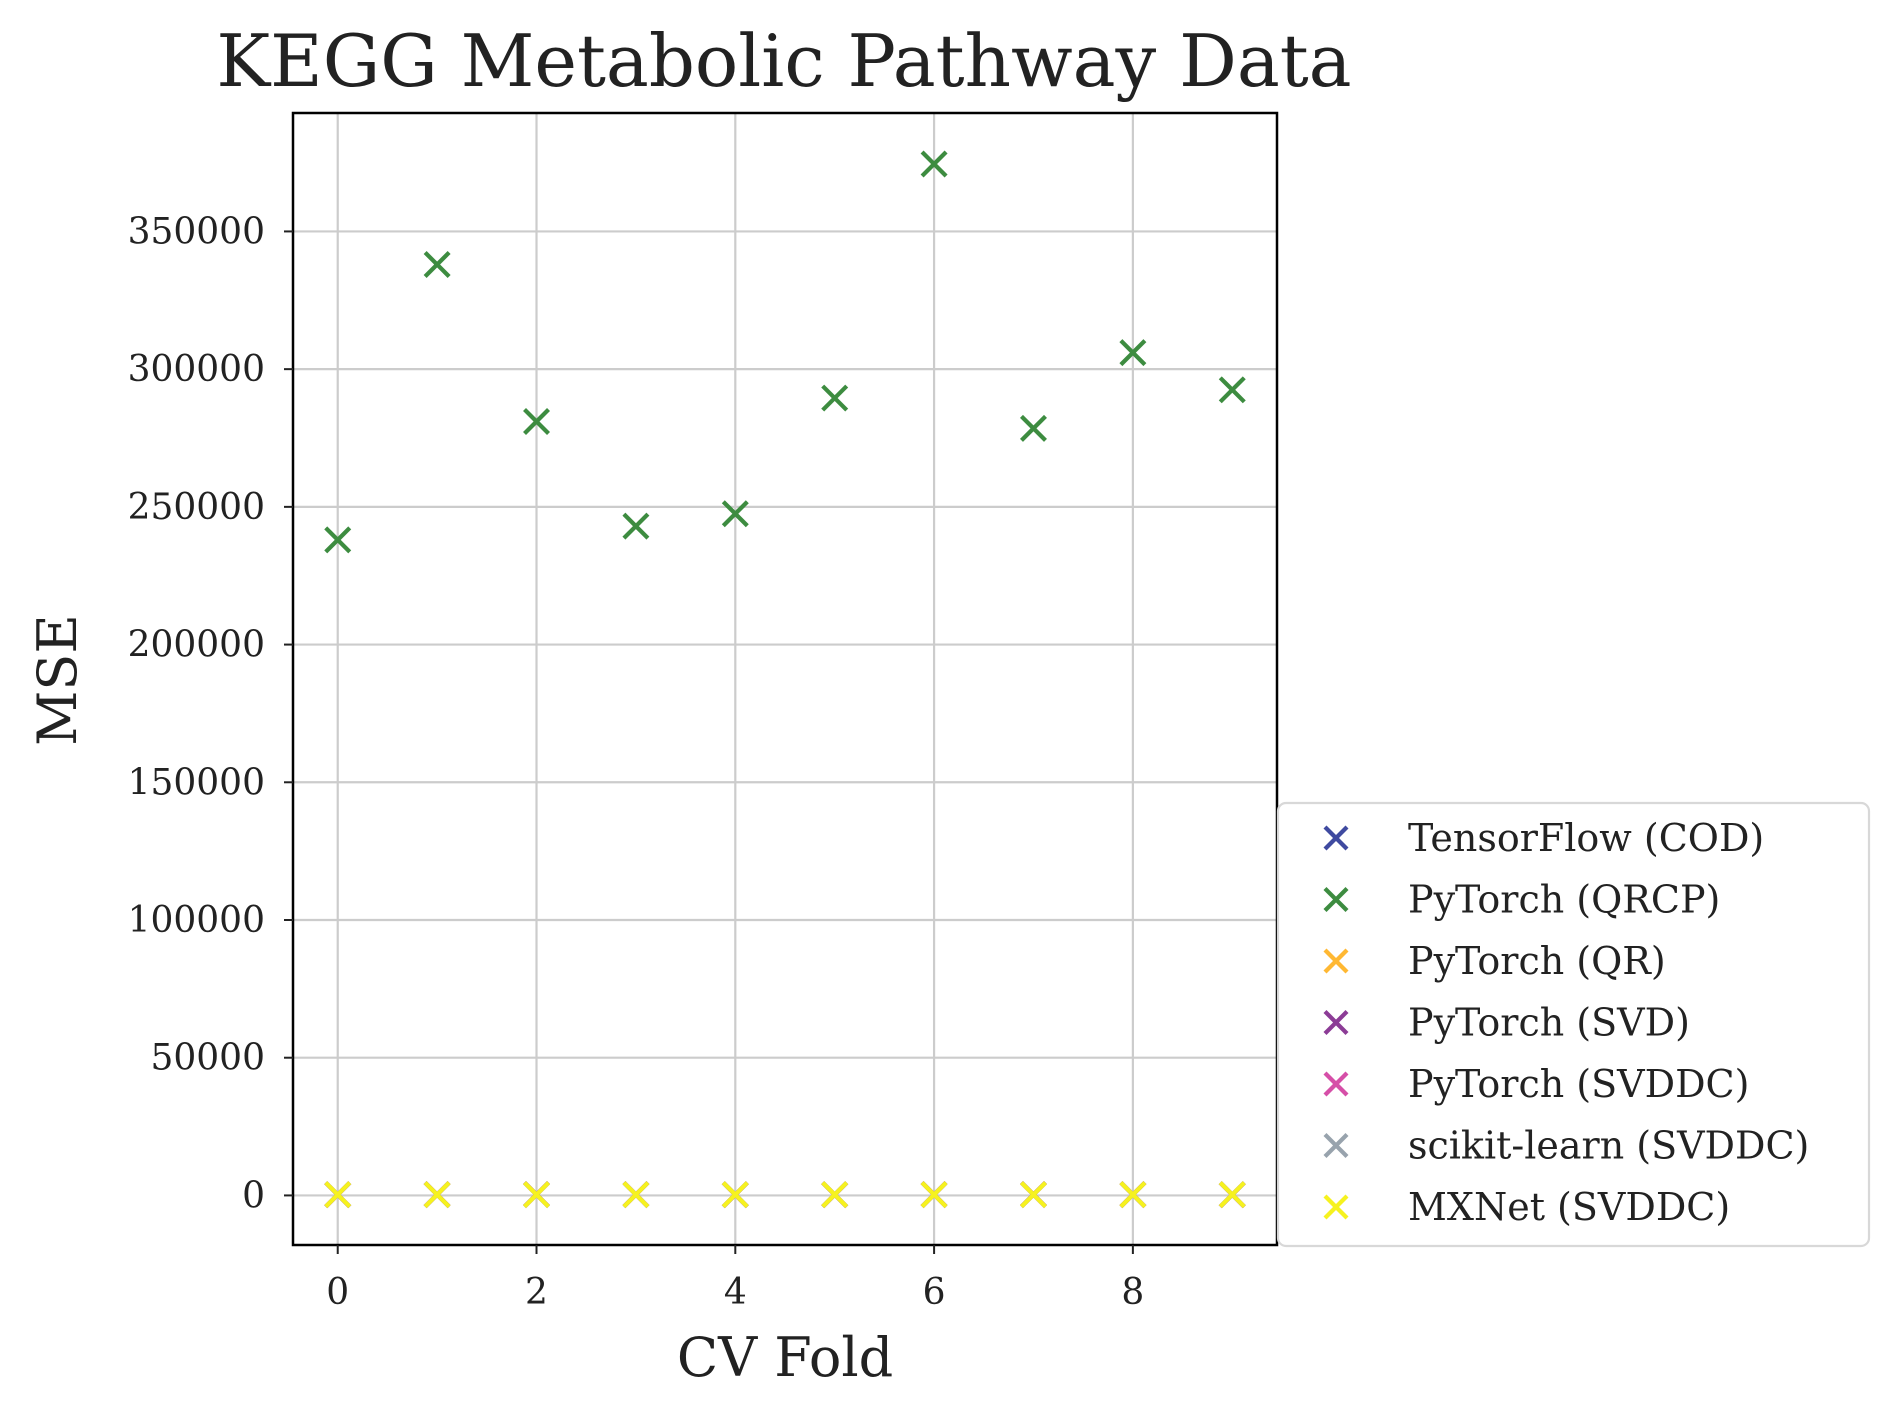  What do you see at coordinates (783, 61) in the screenshot?
I see `chart-title: KEGG Metabolic Pathway Data` at bounding box center [783, 61].